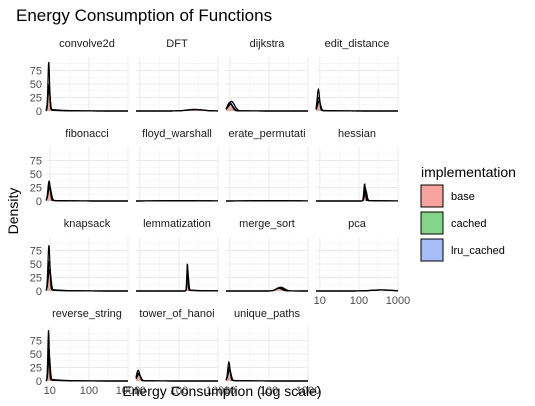  Describe the element at coordinates (87, 314) in the screenshot. I see `facet-strip-label: reverse_string` at that location.